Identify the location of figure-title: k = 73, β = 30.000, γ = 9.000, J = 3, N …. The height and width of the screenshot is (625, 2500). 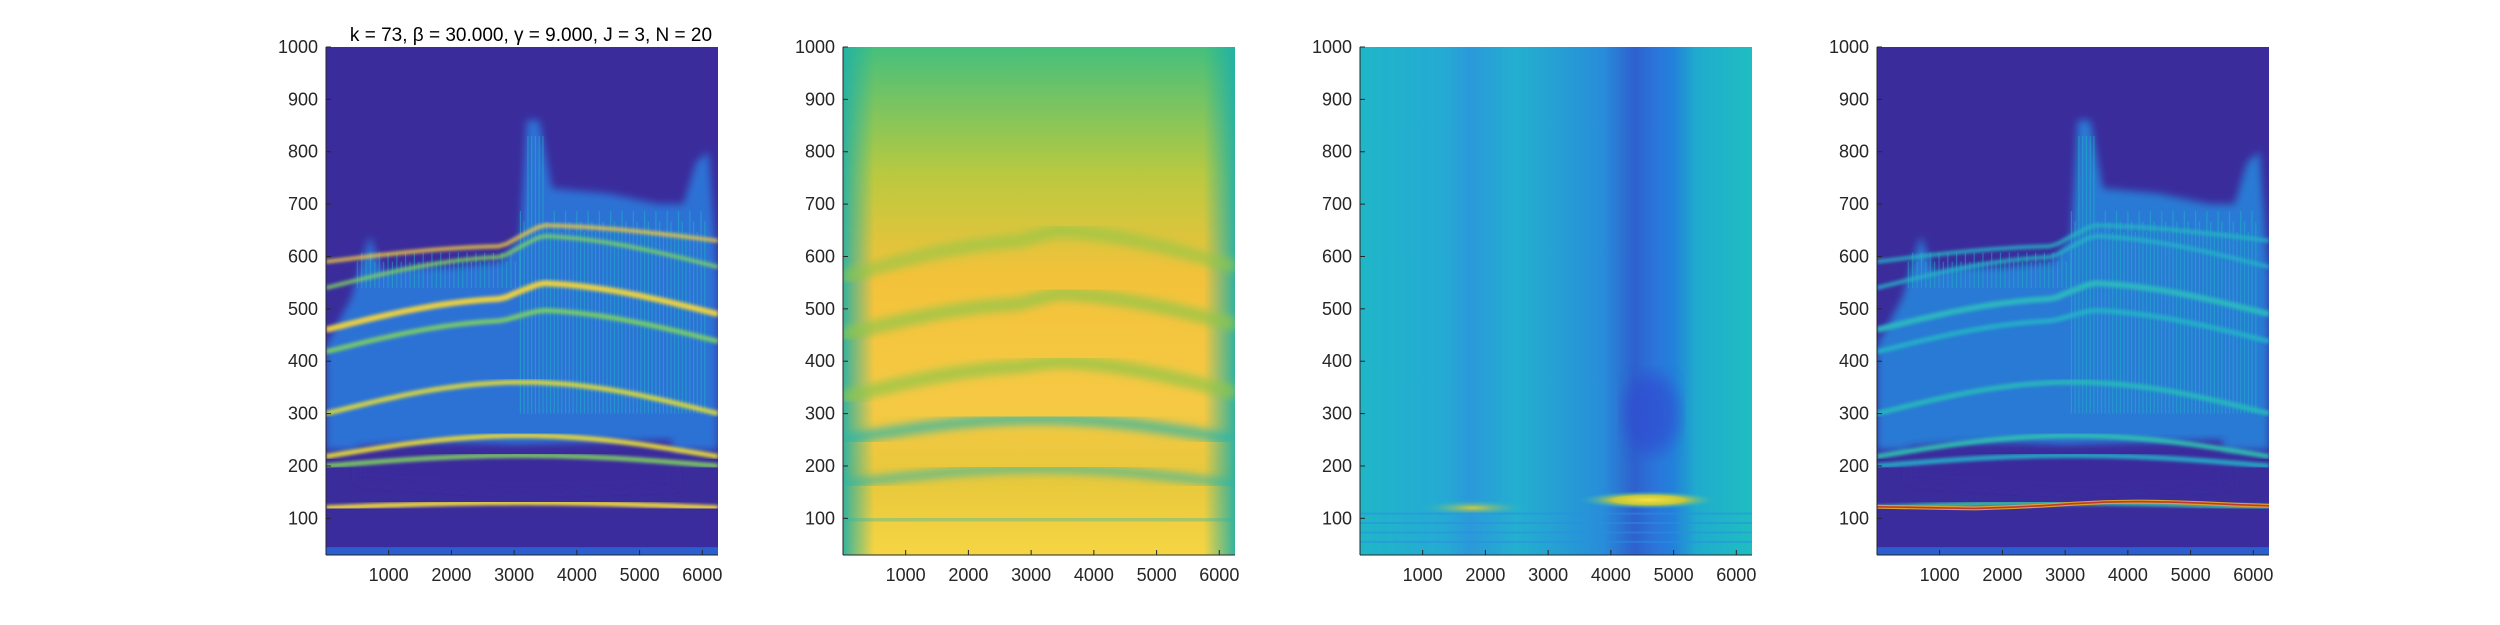
(531, 35).